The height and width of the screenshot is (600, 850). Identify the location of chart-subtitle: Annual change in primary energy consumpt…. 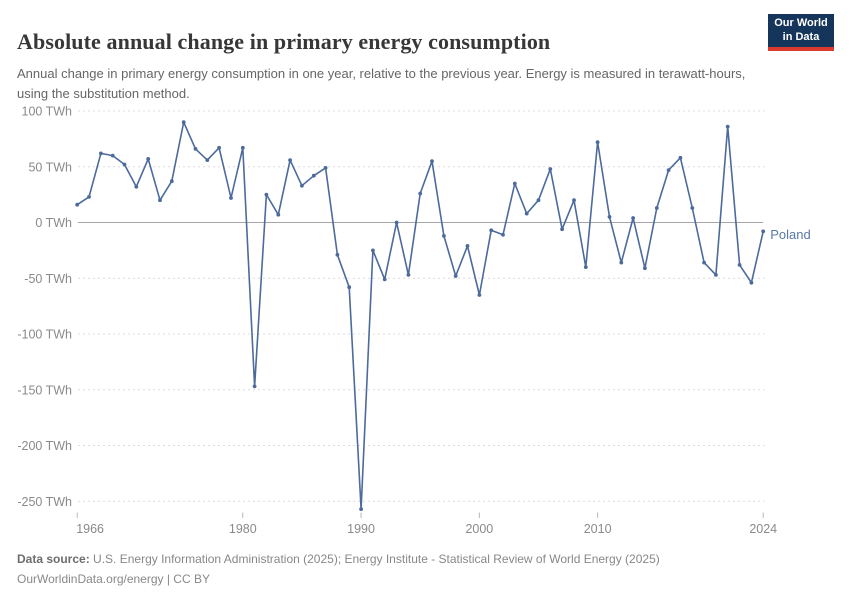
(381, 83).